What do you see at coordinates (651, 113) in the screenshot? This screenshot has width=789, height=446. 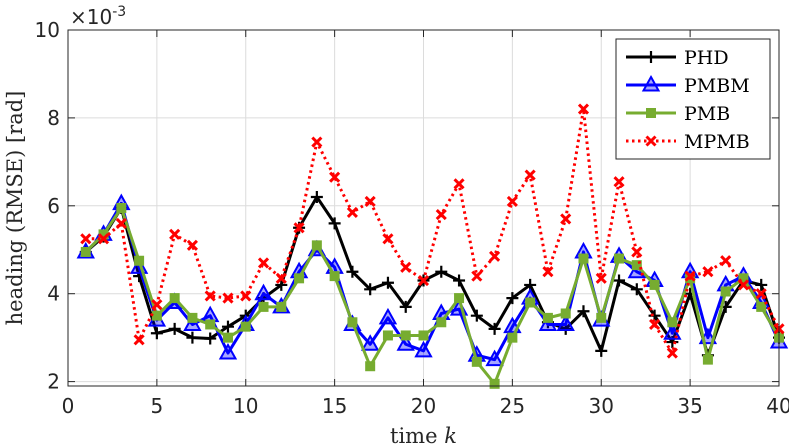 I see `legend-marker-pmb` at bounding box center [651, 113].